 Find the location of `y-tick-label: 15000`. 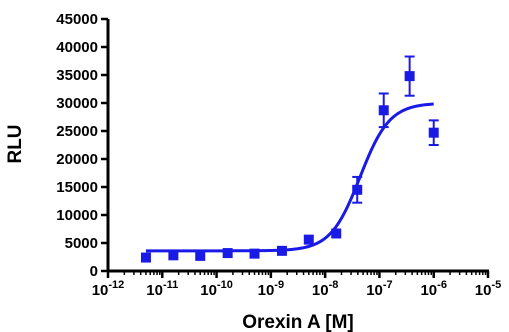

y-tick-label: 15000 is located at coordinates (77, 187).